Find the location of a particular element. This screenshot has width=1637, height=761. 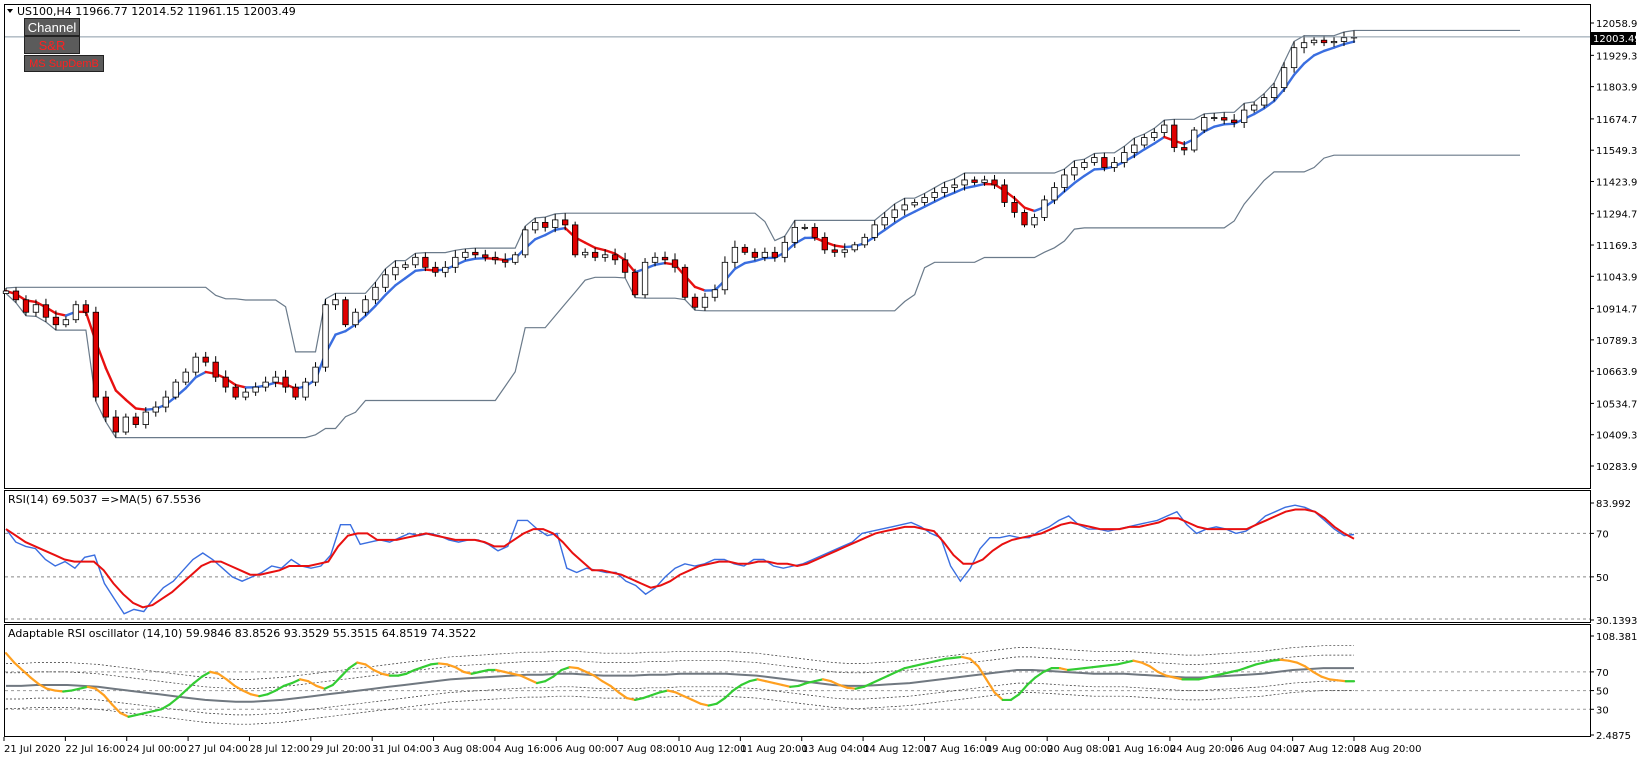

current-price-label: 12003.49 is located at coordinates (1615, 39).